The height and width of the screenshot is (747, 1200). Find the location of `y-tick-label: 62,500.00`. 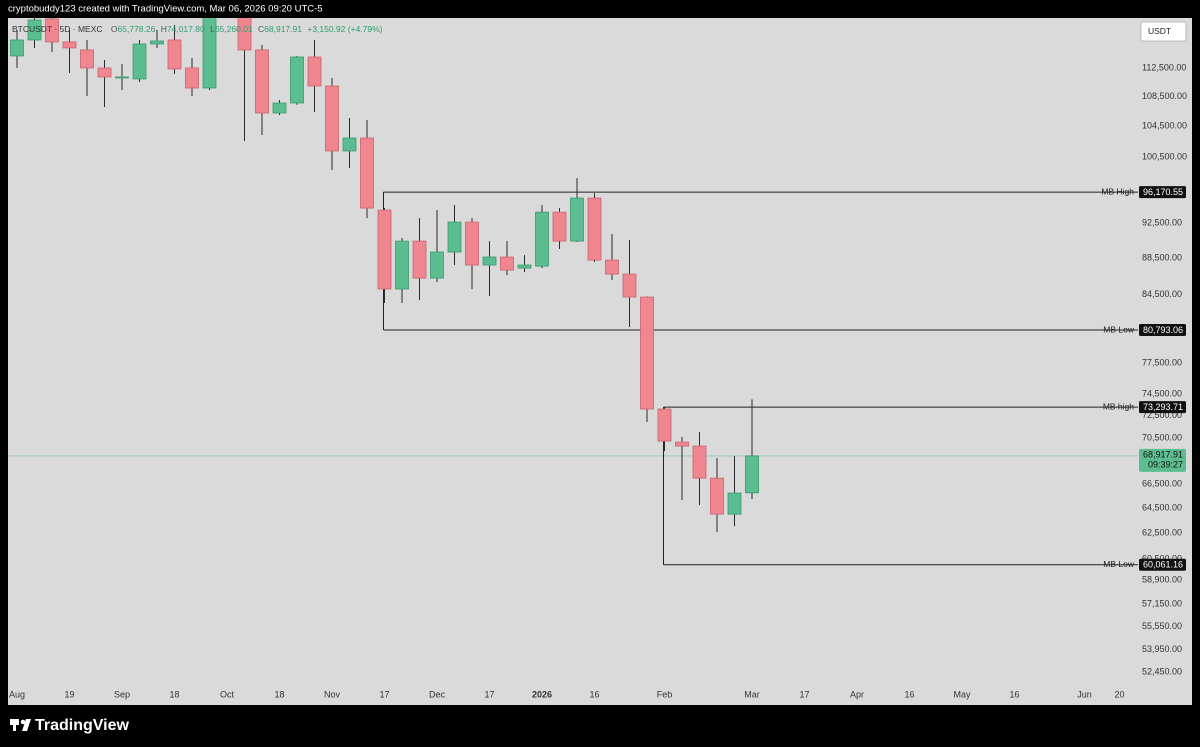

y-tick-label: 62,500.00 is located at coordinates (1162, 533).